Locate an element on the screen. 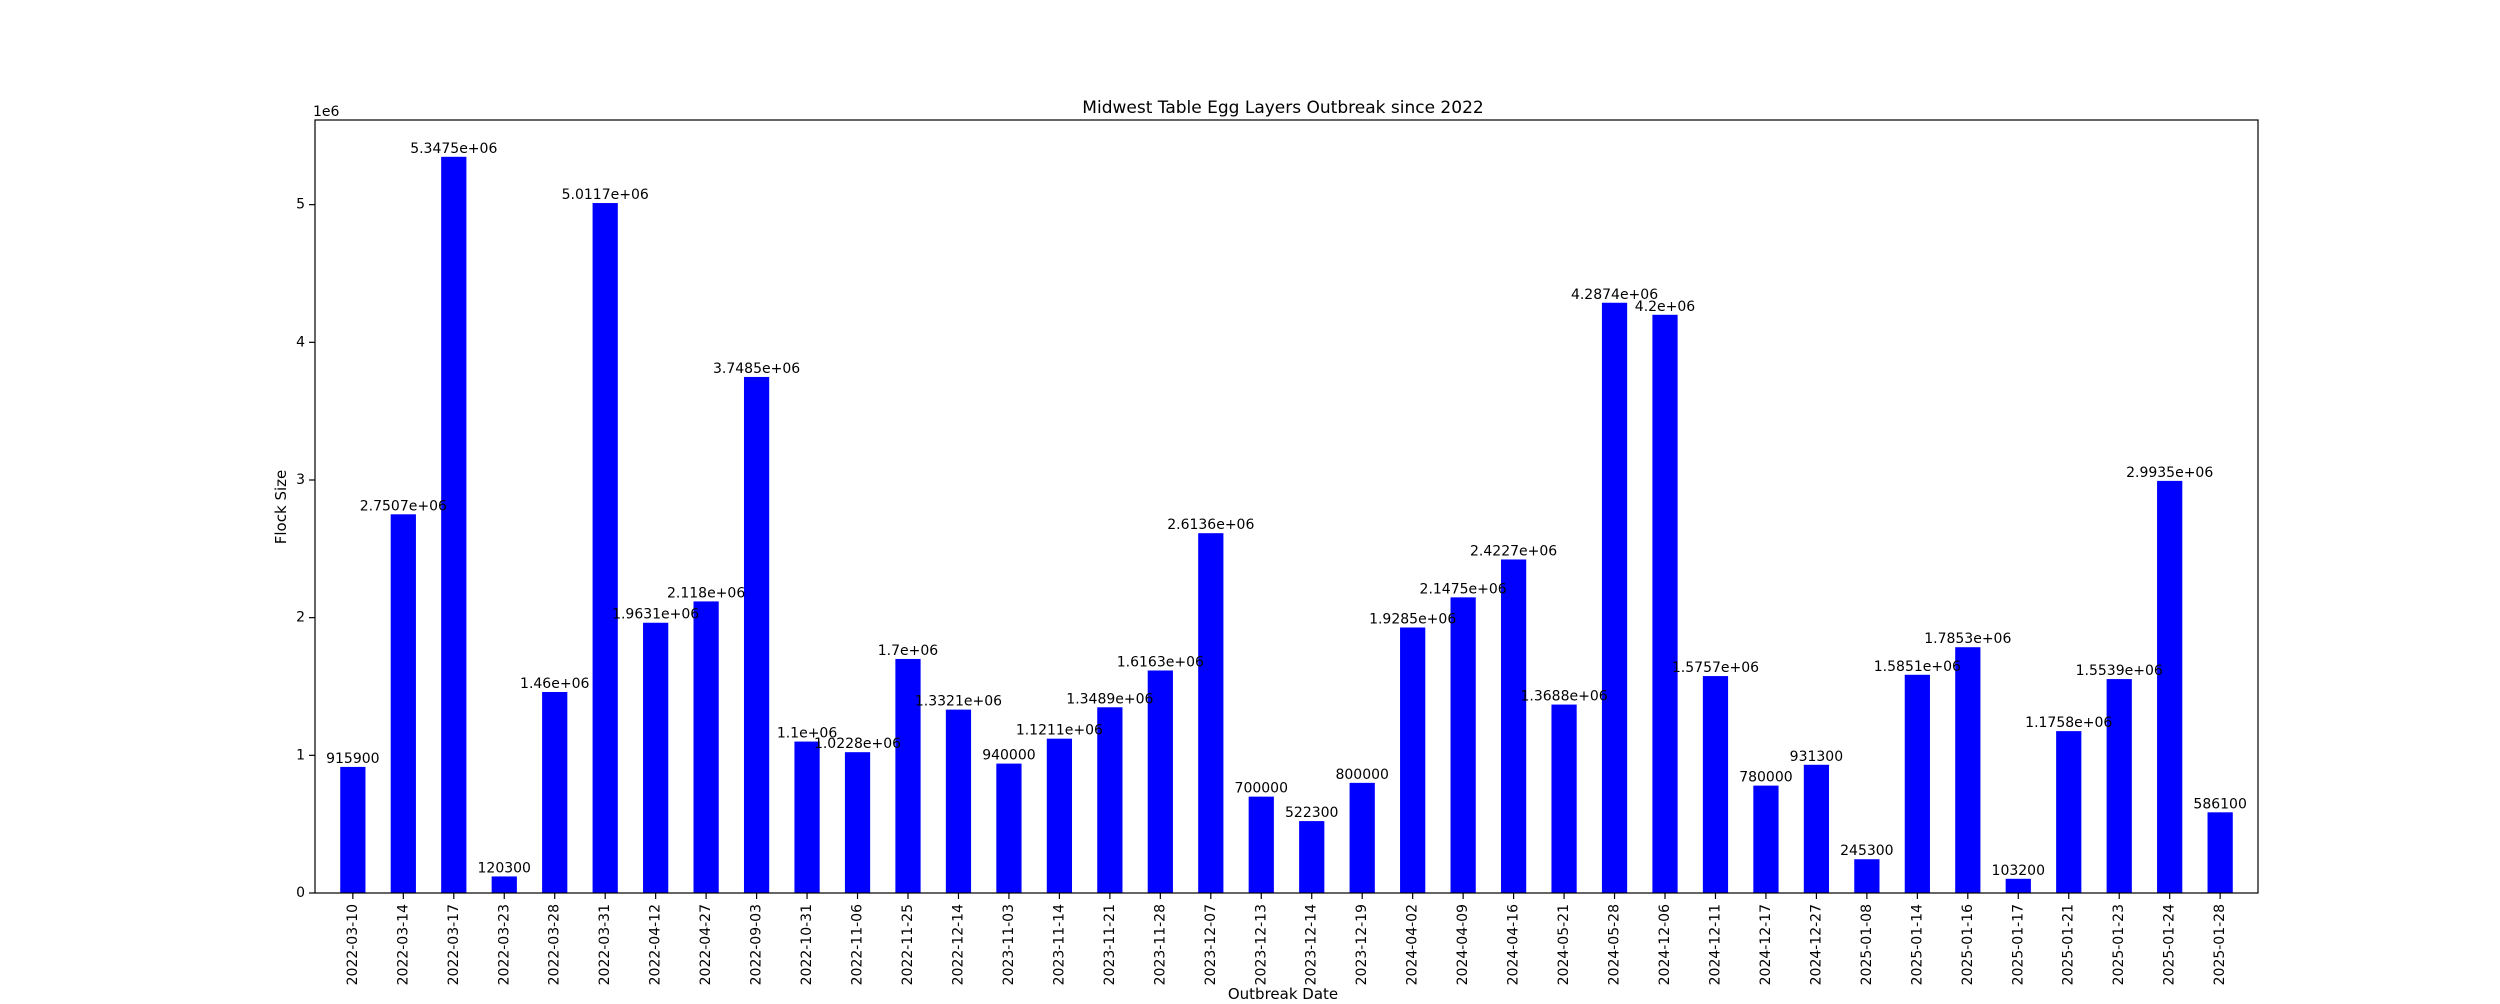 Image resolution: width=2500 pixels, height=1004 pixels. y-tick-label-1: 1 is located at coordinates (300, 755).